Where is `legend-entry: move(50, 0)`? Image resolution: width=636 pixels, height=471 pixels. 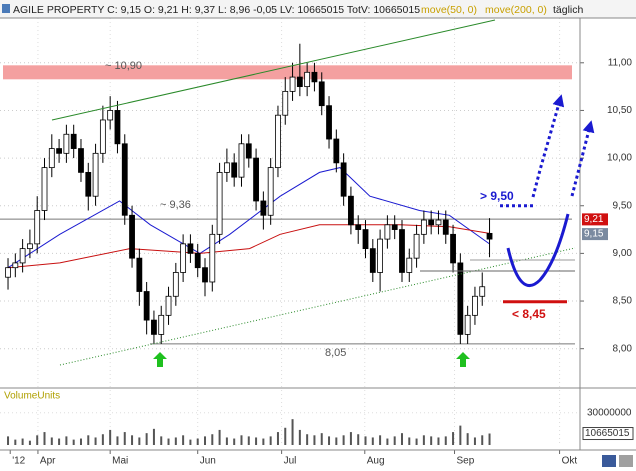
legend-entry: move(50, 0) is located at coordinates (449, 10).